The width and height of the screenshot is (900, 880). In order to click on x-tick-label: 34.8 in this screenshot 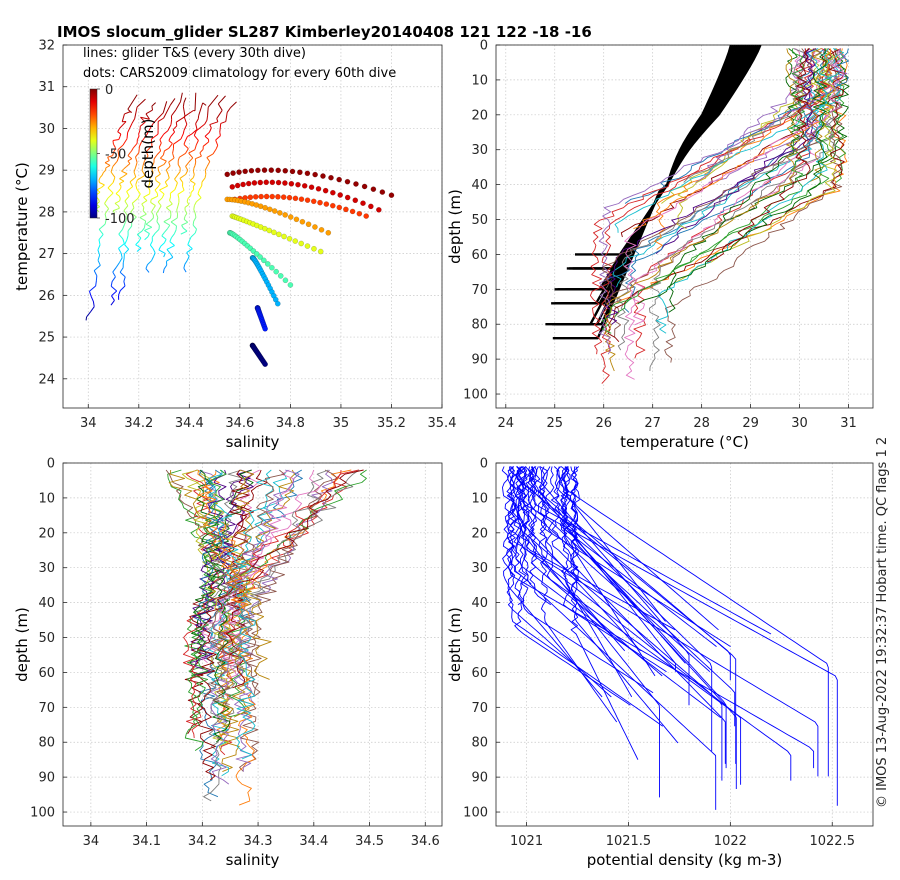, I will do `click(290, 423)`.